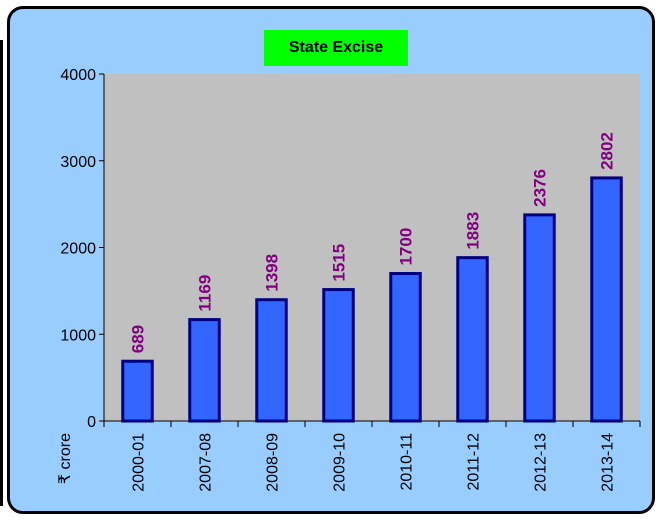 Image resolution: width=663 pixels, height=523 pixels. Describe the element at coordinates (65, 458) in the screenshot. I see `y-axis-label: ₹ crore` at that location.